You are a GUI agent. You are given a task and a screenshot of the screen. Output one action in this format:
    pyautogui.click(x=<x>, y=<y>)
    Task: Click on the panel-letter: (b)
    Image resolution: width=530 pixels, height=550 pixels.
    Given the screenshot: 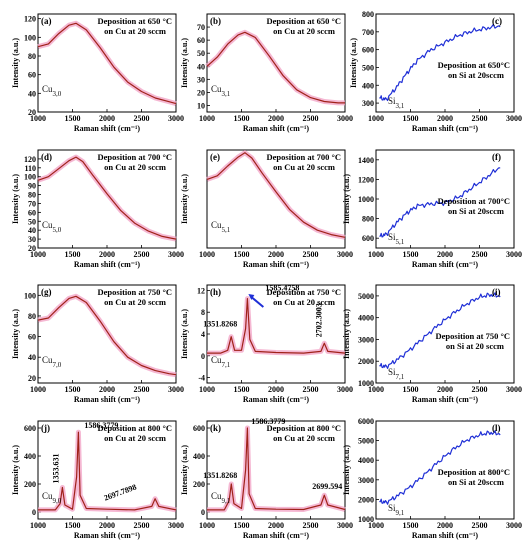 What is the action you would take?
    pyautogui.click(x=215, y=21)
    